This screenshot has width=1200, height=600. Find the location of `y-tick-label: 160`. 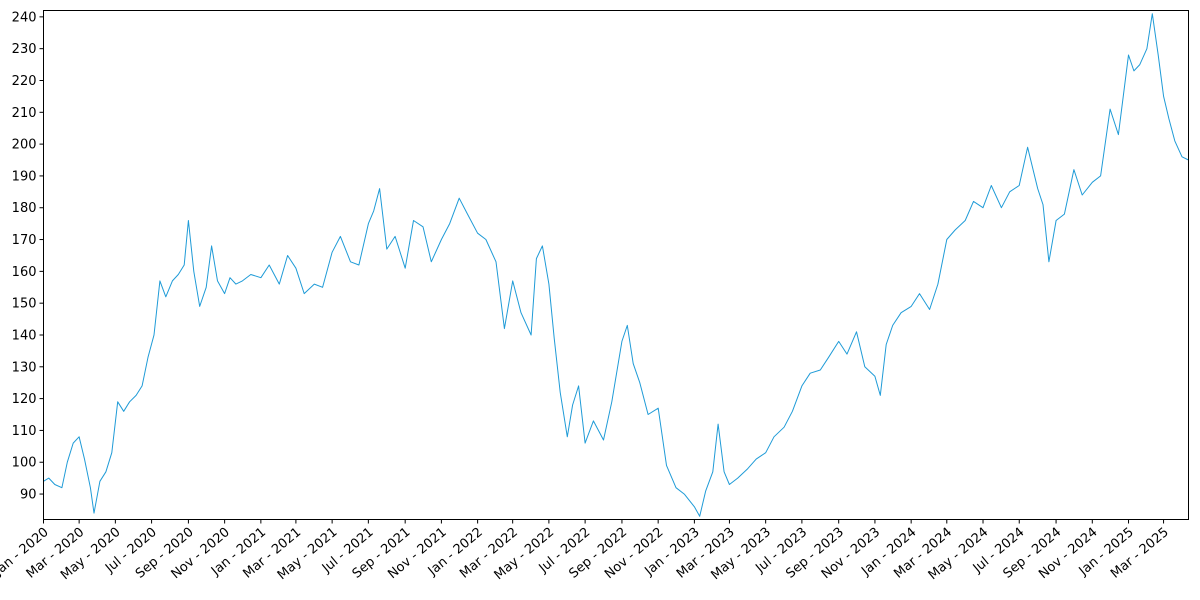

y-tick-label: 160 is located at coordinates (24, 272).